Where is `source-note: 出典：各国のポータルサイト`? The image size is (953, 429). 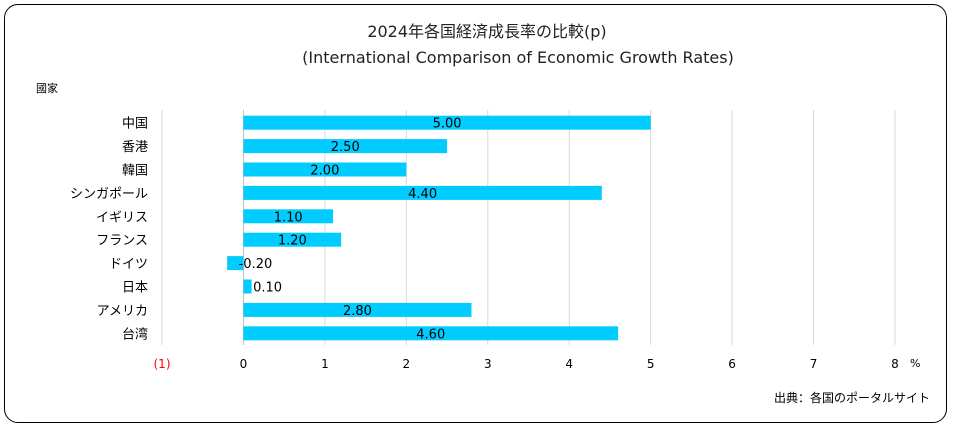 source-note: 出典：各国のポータルサイト is located at coordinates (852, 397).